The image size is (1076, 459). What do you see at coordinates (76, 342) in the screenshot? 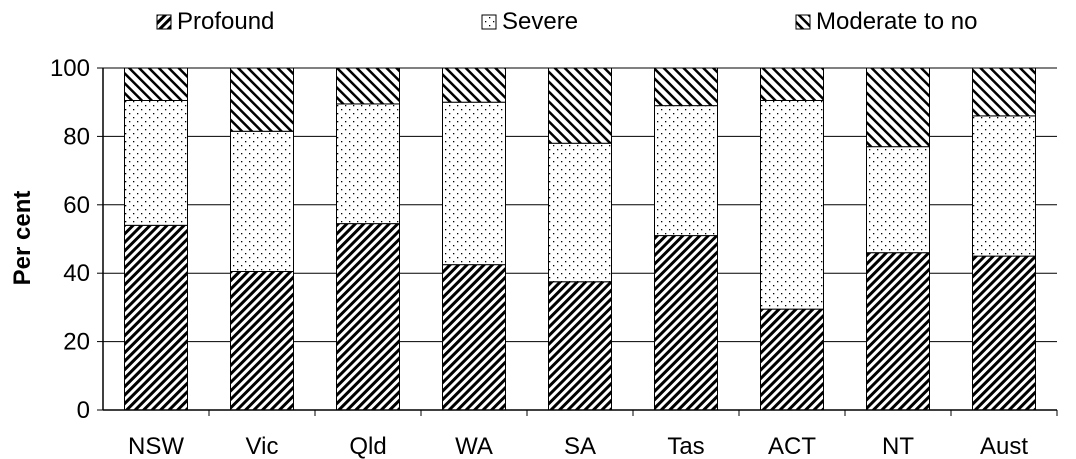
I see `y-tick-label: 20` at bounding box center [76, 342].